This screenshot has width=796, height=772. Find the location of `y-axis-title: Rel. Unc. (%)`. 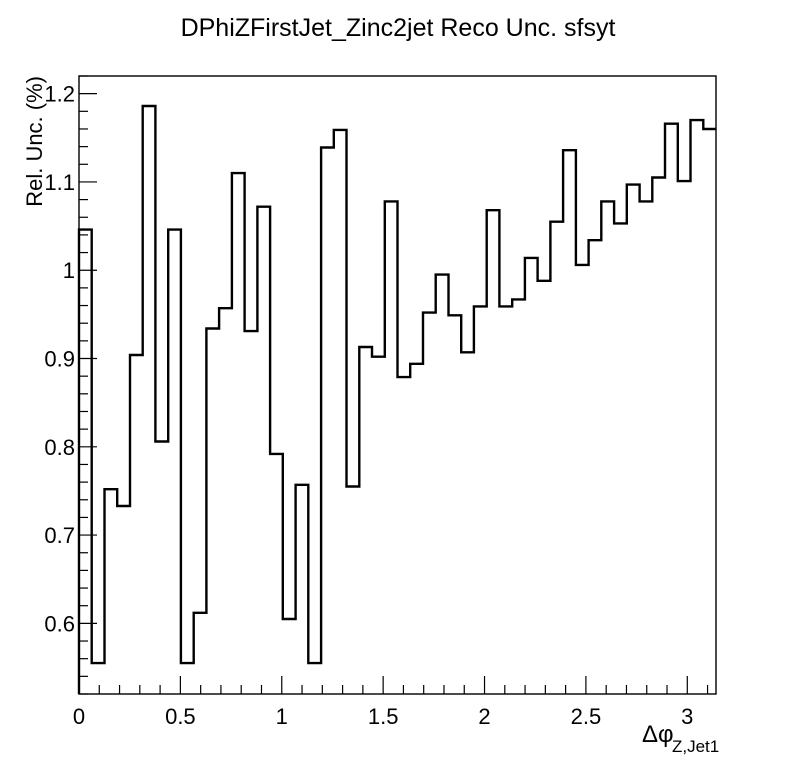

y-axis-title: Rel. Unc. (%) is located at coordinates (34, 141).